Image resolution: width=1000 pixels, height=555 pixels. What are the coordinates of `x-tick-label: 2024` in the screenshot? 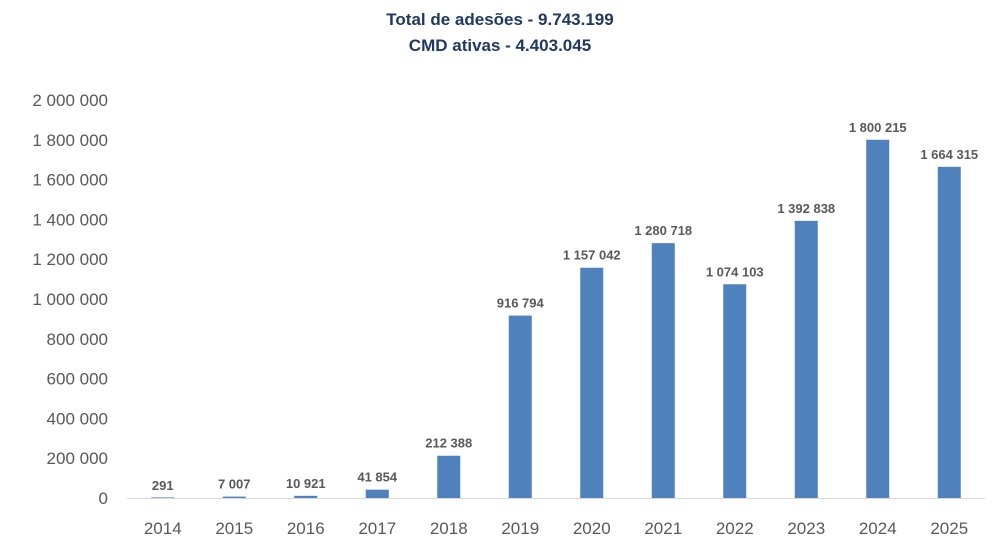 It's located at (878, 528).